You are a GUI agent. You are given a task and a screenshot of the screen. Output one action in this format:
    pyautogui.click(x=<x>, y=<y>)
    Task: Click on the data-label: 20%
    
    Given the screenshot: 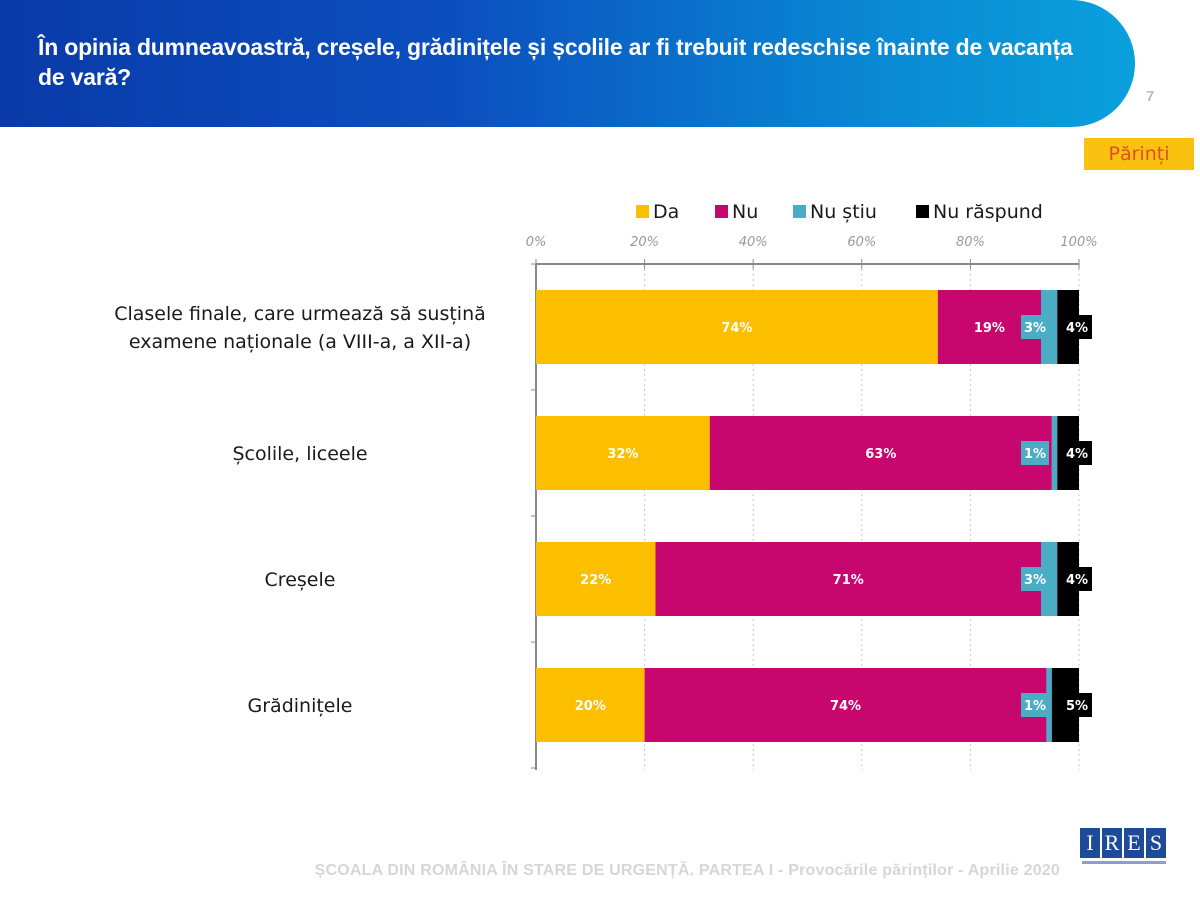 What is the action you would take?
    pyautogui.click(x=590, y=706)
    